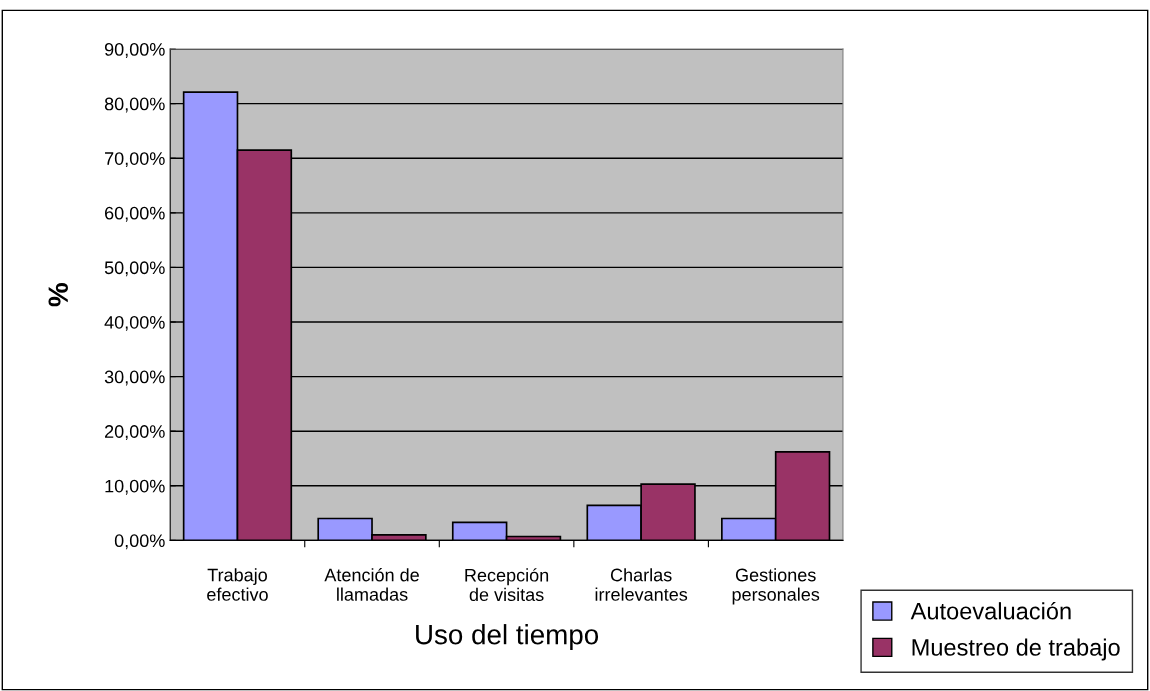 The image size is (1150, 691). Describe the element at coordinates (134, 50) in the screenshot. I see `y-tick-label: 90,00%` at that location.